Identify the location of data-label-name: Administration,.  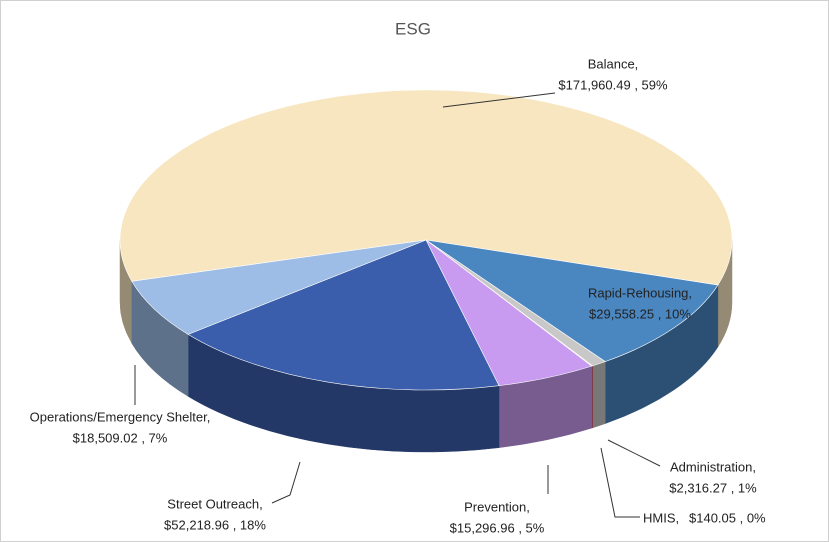
(713, 466).